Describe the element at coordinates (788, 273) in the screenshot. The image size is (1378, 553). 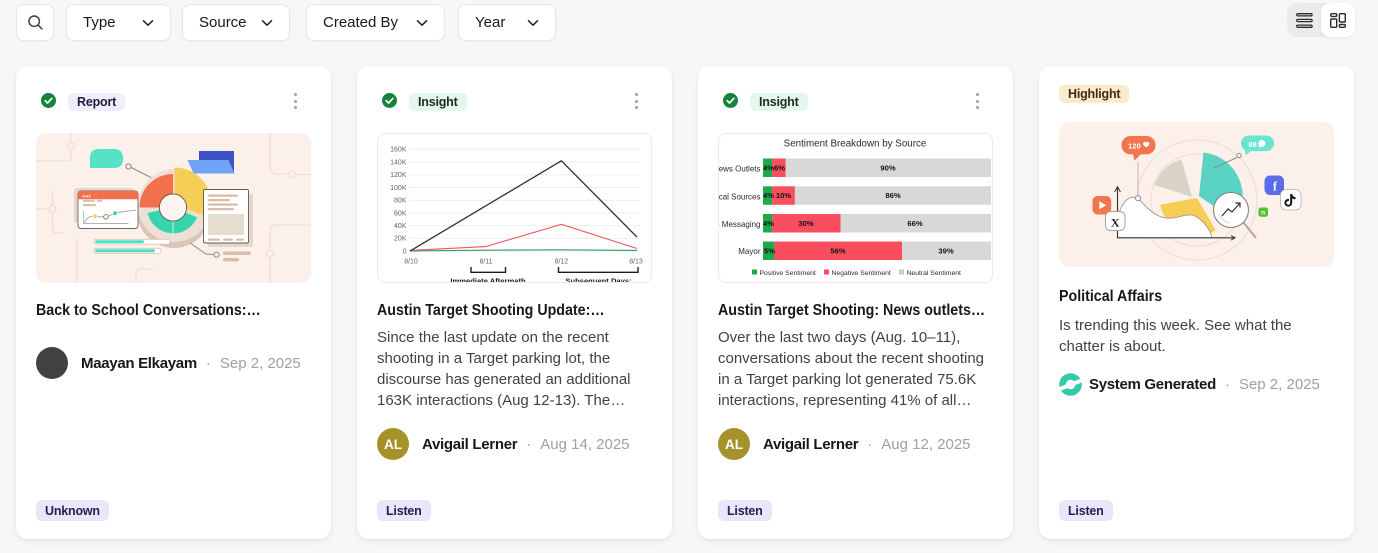
I see `svg-text: Positive Sentiment` at that location.